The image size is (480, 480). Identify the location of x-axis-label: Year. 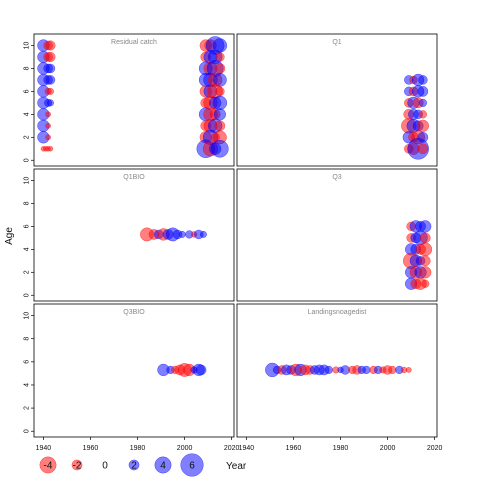
(236, 466).